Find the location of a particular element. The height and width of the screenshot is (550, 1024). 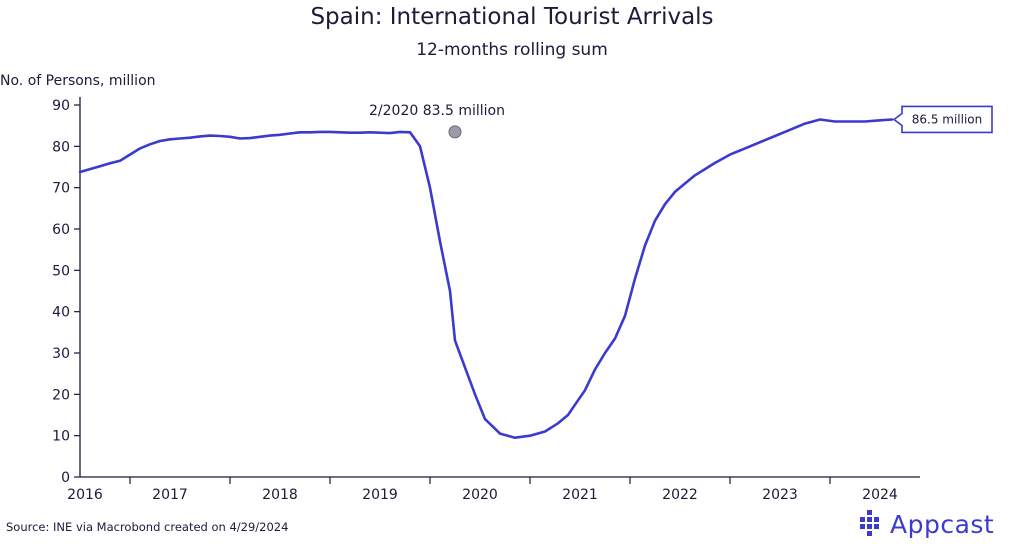

y-tick-label: 0 is located at coordinates (65, 478).